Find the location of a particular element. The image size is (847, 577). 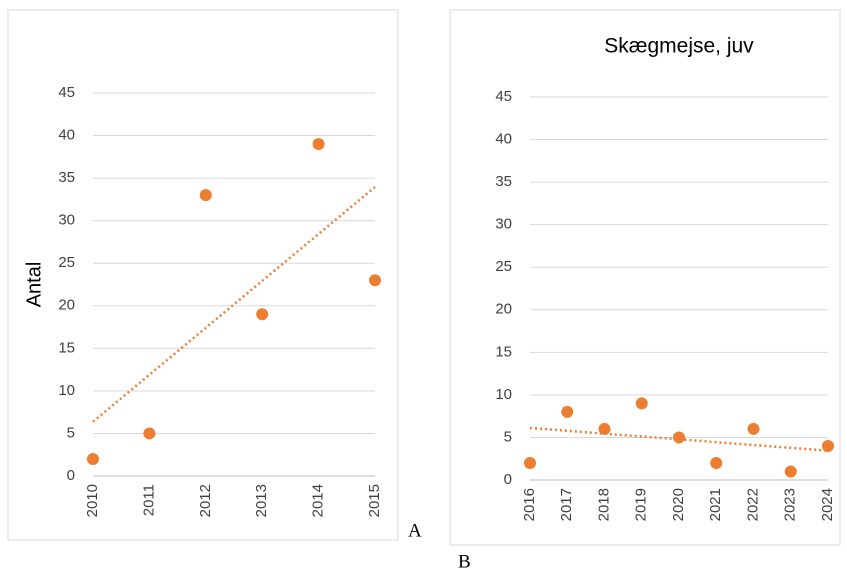

x-tick-label: 2021 is located at coordinates (715, 504).